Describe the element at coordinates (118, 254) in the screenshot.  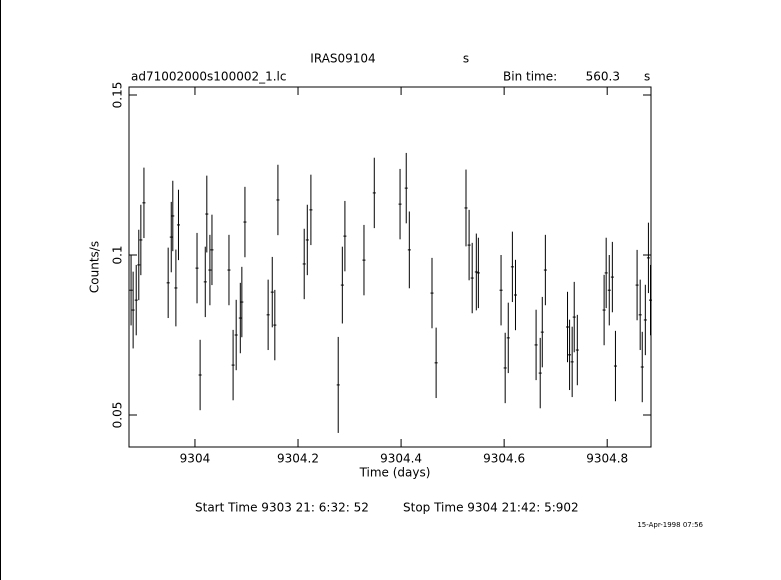
I see `y-tick-label: 0.1` at that location.